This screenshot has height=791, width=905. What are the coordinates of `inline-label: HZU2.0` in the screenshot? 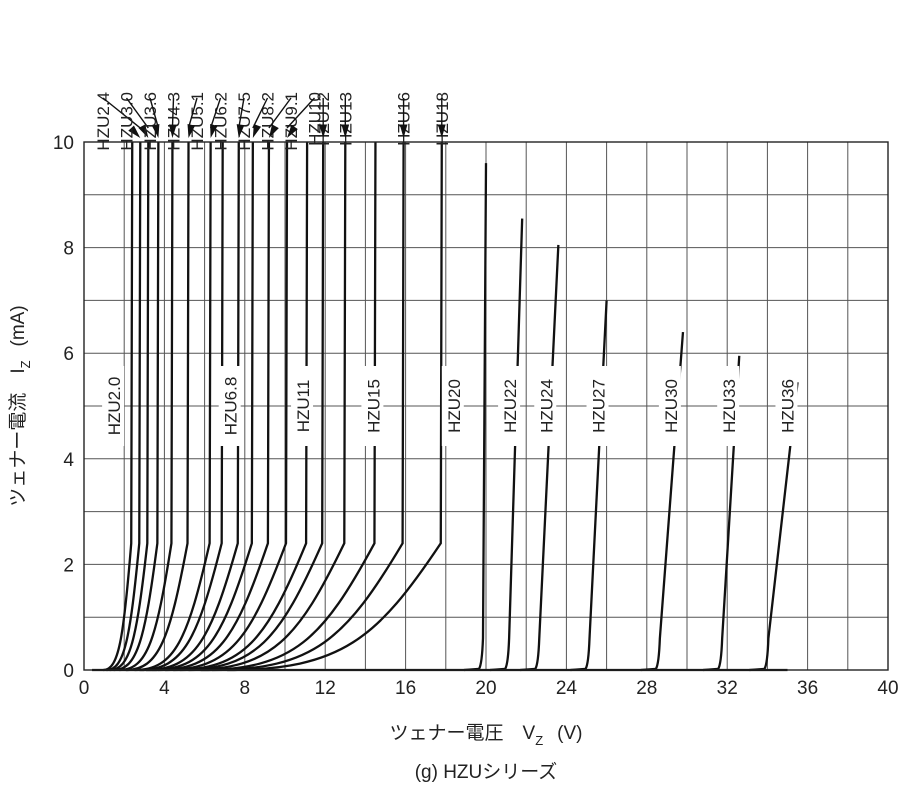 It's located at (114, 406).